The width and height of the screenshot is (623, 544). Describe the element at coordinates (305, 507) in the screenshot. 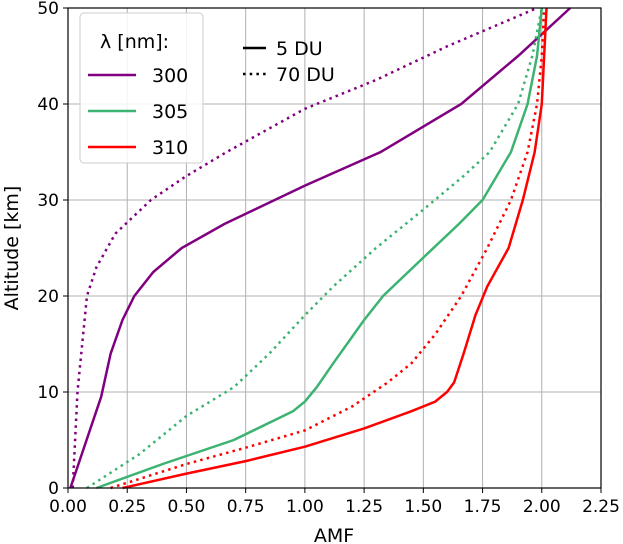

I see `x-tick-label: 1.00` at that location.